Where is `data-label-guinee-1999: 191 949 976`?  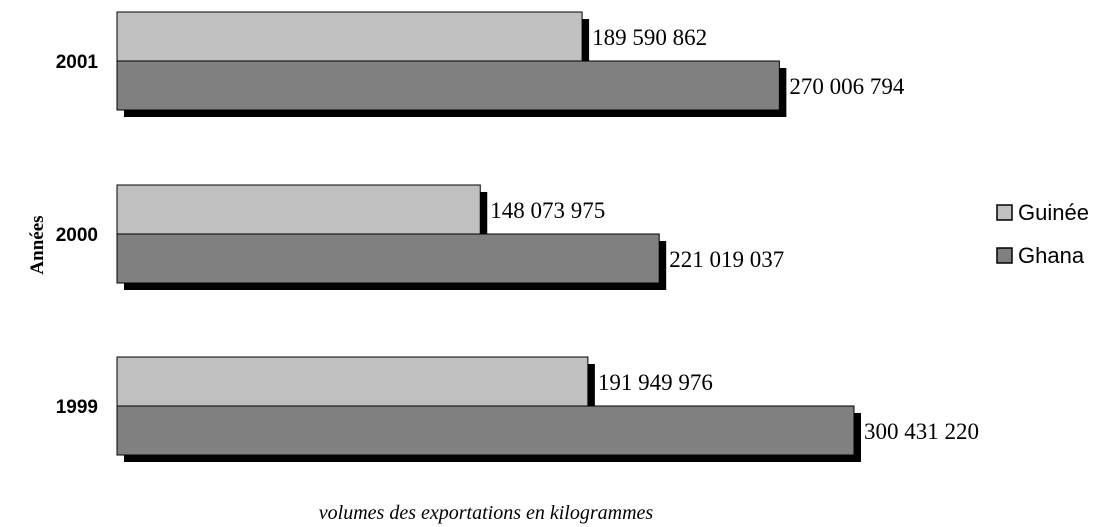 data-label-guinee-1999: 191 949 976 is located at coordinates (655, 382).